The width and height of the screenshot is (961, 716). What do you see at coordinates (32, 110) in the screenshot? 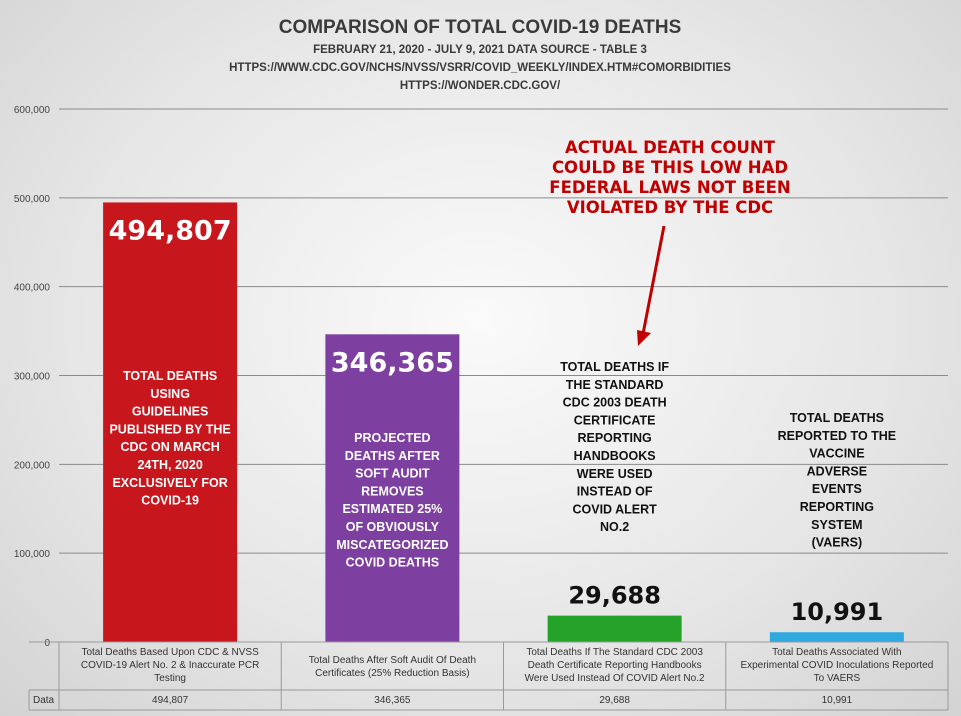
I see `y-tick-label: 600,000` at bounding box center [32, 110].